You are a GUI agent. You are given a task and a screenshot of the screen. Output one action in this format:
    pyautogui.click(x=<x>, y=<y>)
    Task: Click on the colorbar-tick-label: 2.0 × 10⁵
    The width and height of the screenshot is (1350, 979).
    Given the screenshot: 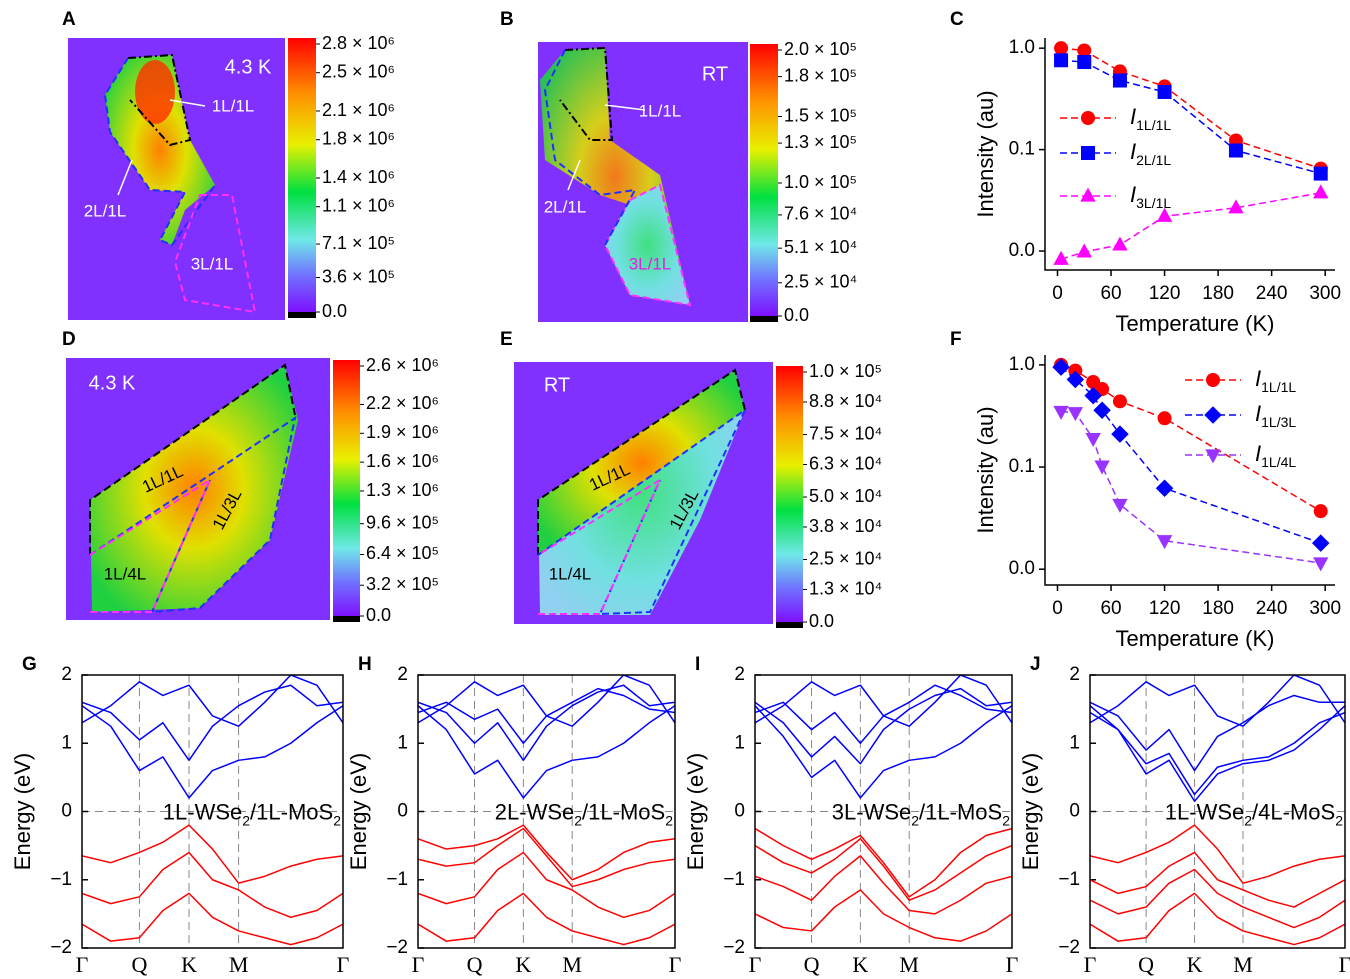 What is the action you would take?
    pyautogui.click(x=820, y=49)
    